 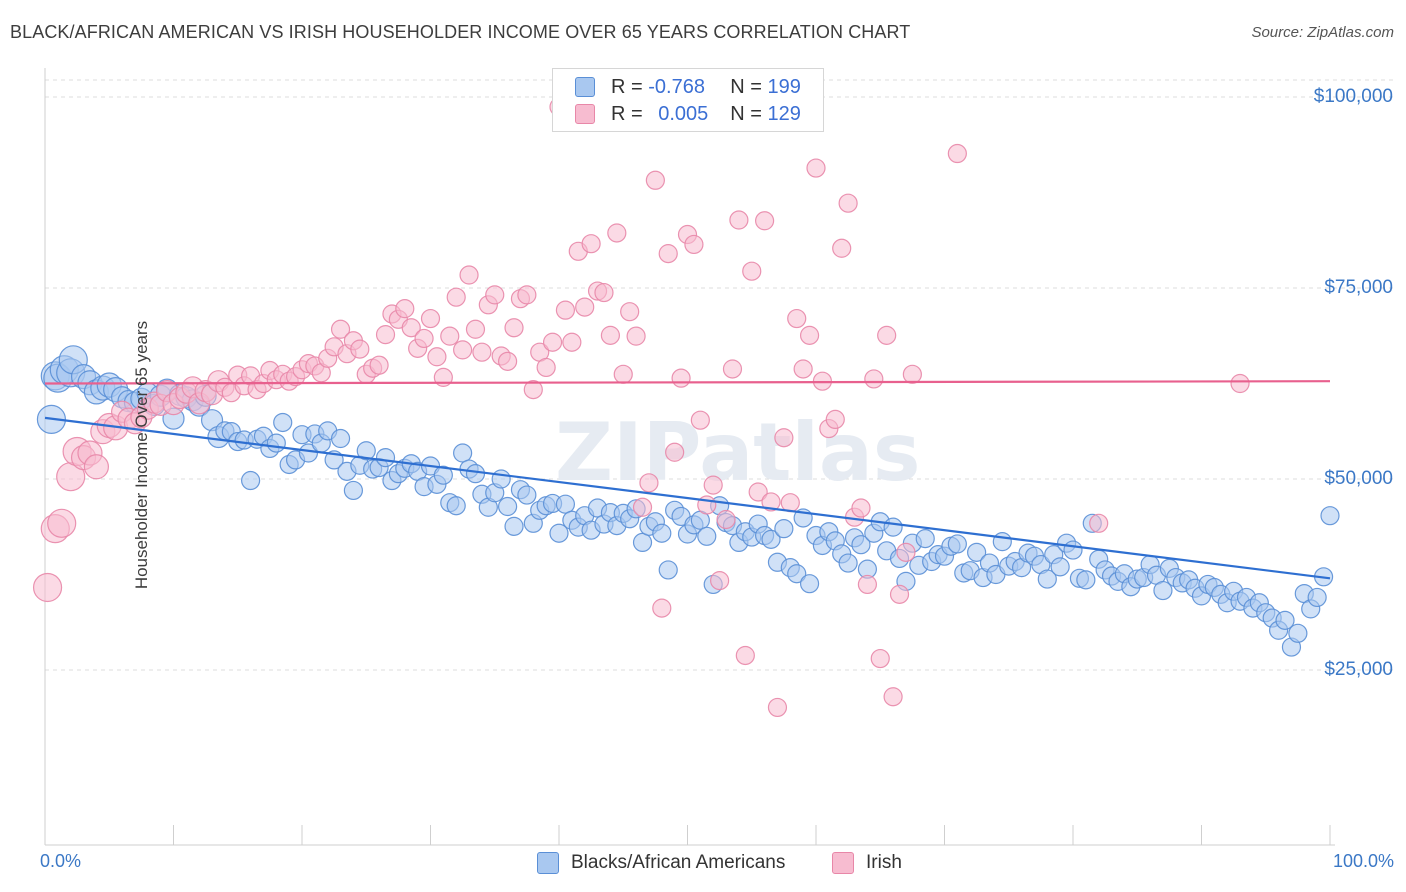 What do you see at coordinates (678, 862) in the screenshot?
I see `bottom-legend-label: Blacks/African Americans` at bounding box center [678, 862].